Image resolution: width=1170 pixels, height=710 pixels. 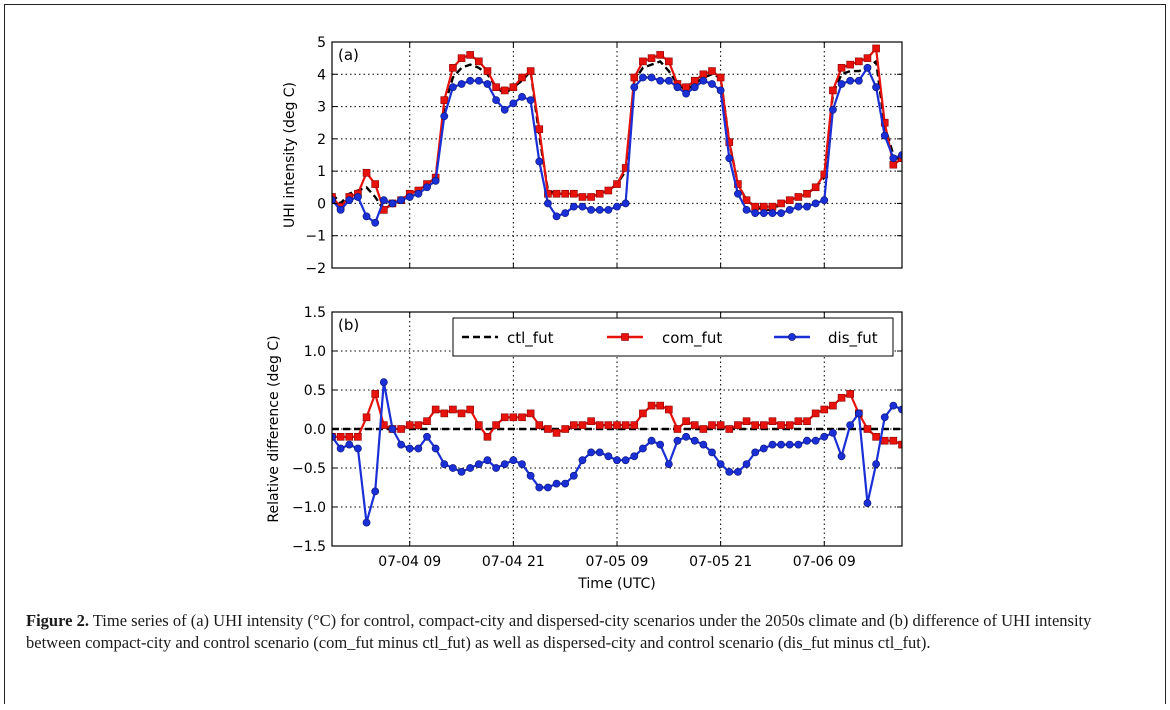 I want to click on caption-label: Figure 2., so click(x=57, y=620).